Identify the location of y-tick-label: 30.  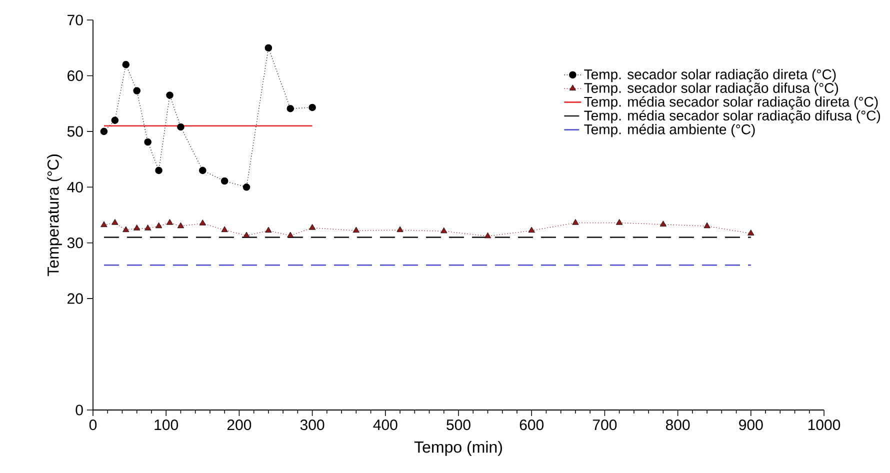
(75, 243).